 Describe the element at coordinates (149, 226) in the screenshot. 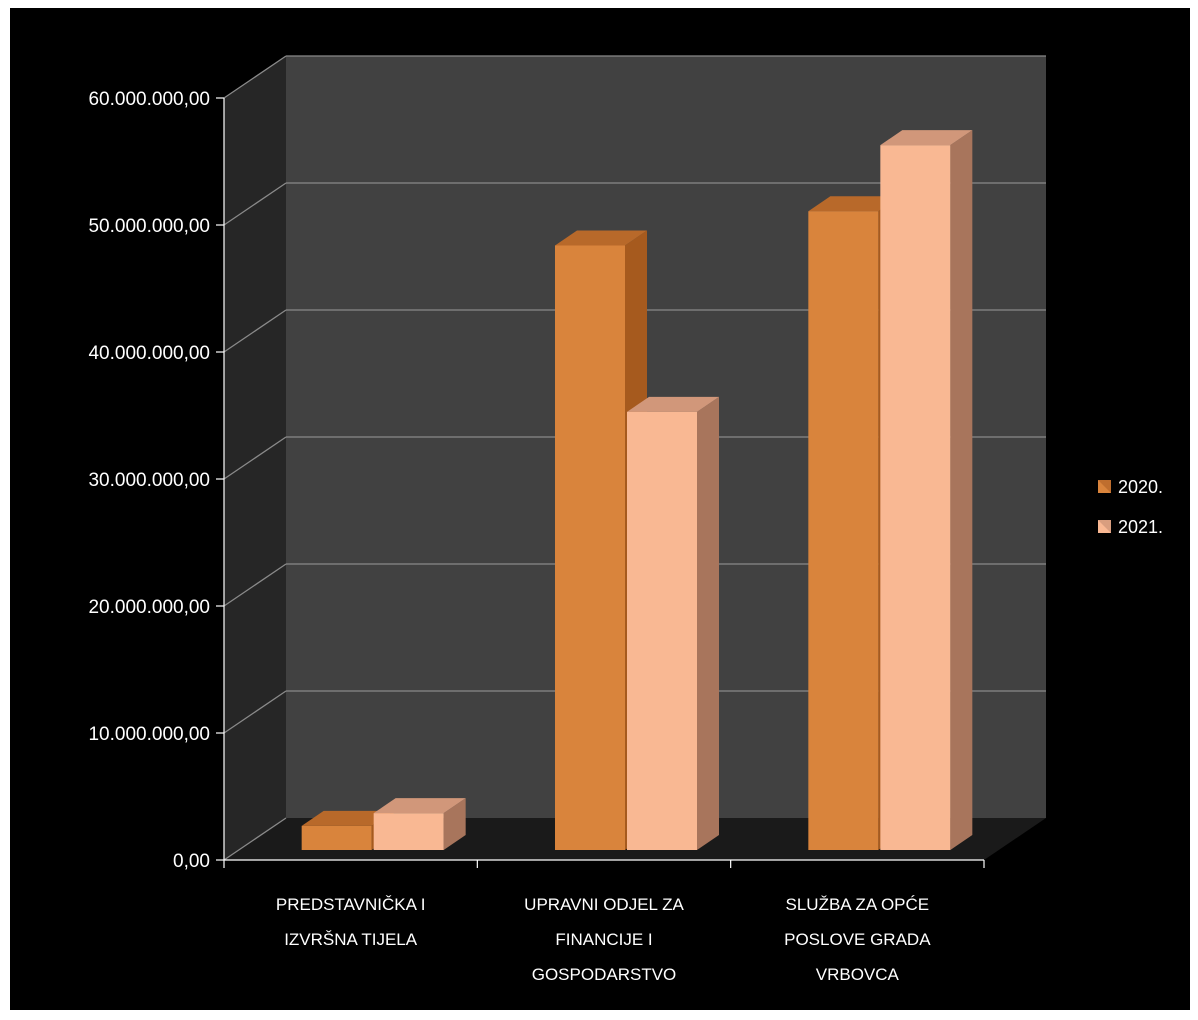

I see `y-tick-label: 50.000.000,00` at that location.